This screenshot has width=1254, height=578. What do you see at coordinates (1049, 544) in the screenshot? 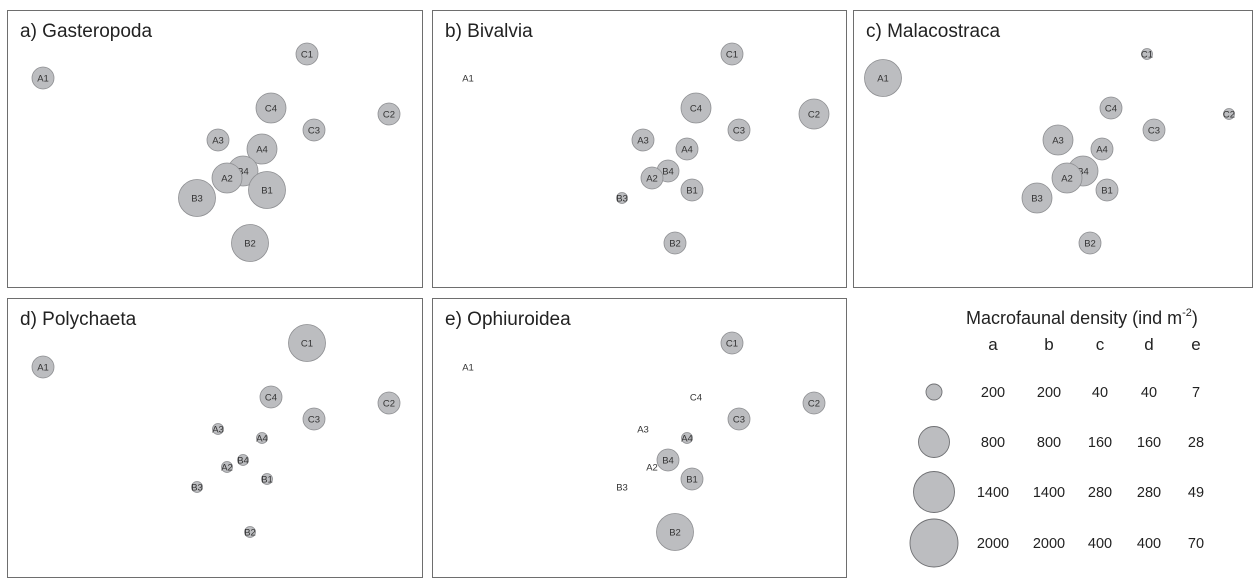
I see `legend-value-4-b: 2000` at bounding box center [1049, 544].